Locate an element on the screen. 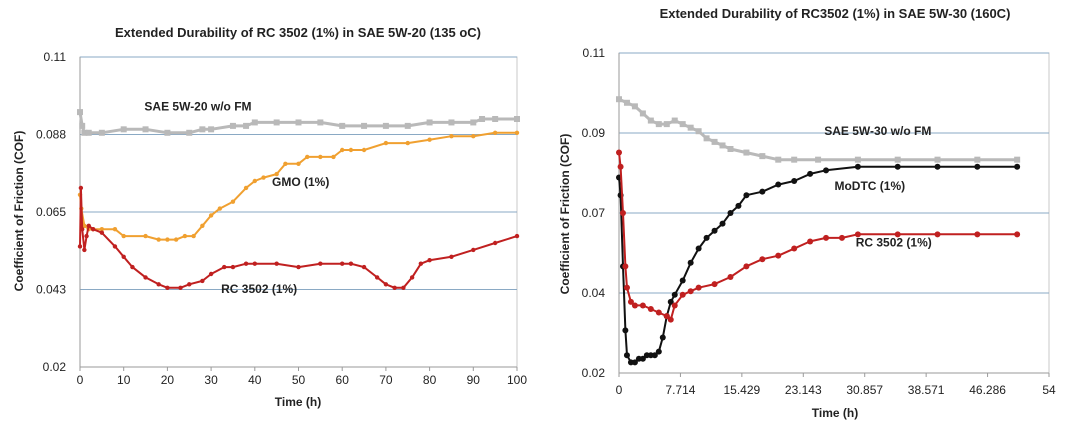  chart-right-x-tick-label: 7.714 is located at coordinates (680, 390).